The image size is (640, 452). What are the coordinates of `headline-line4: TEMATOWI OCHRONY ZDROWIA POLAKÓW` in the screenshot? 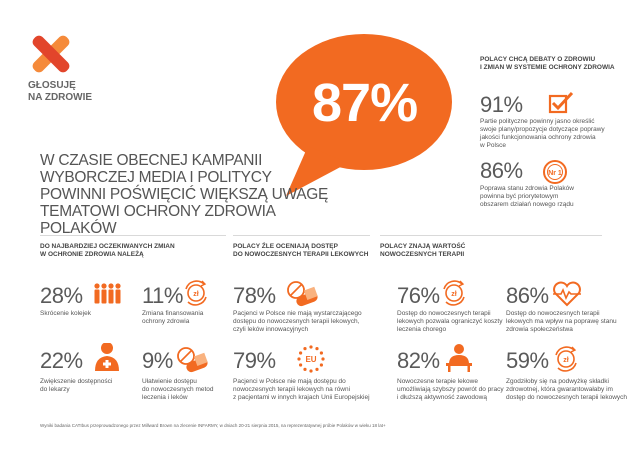 It's located at (157, 220).